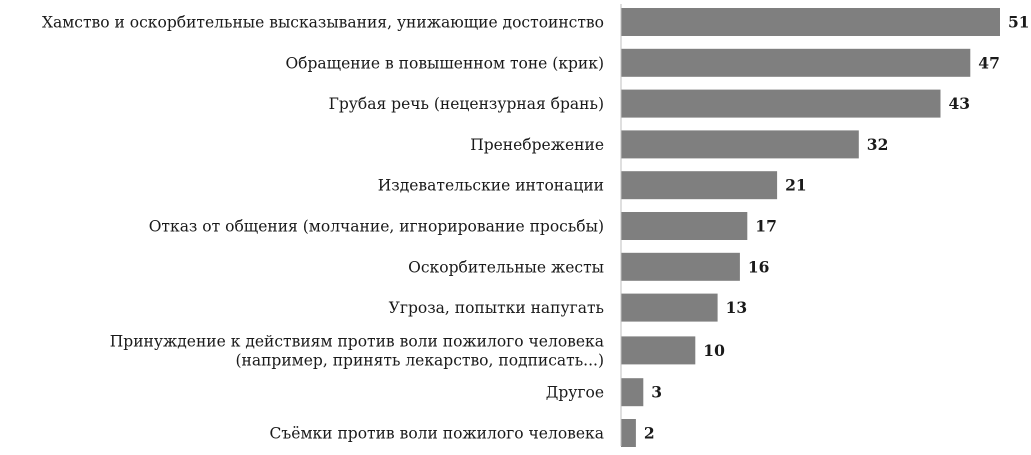  I want to click on value-label-4: 32, so click(878, 144).